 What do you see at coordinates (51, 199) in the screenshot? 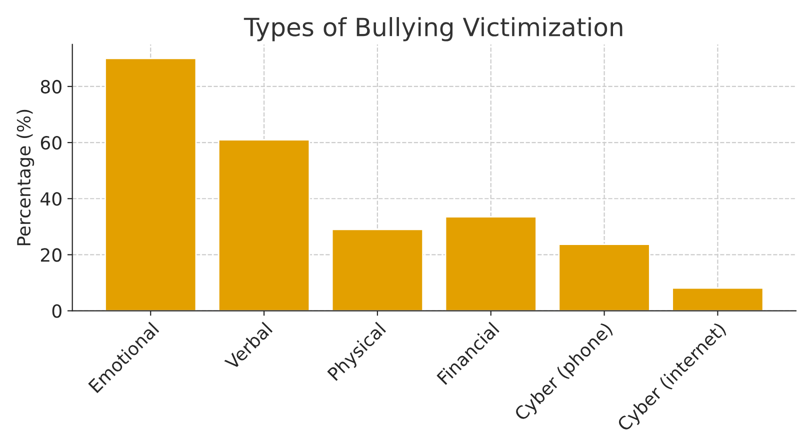
I see `y-tick-label: 40` at bounding box center [51, 199].